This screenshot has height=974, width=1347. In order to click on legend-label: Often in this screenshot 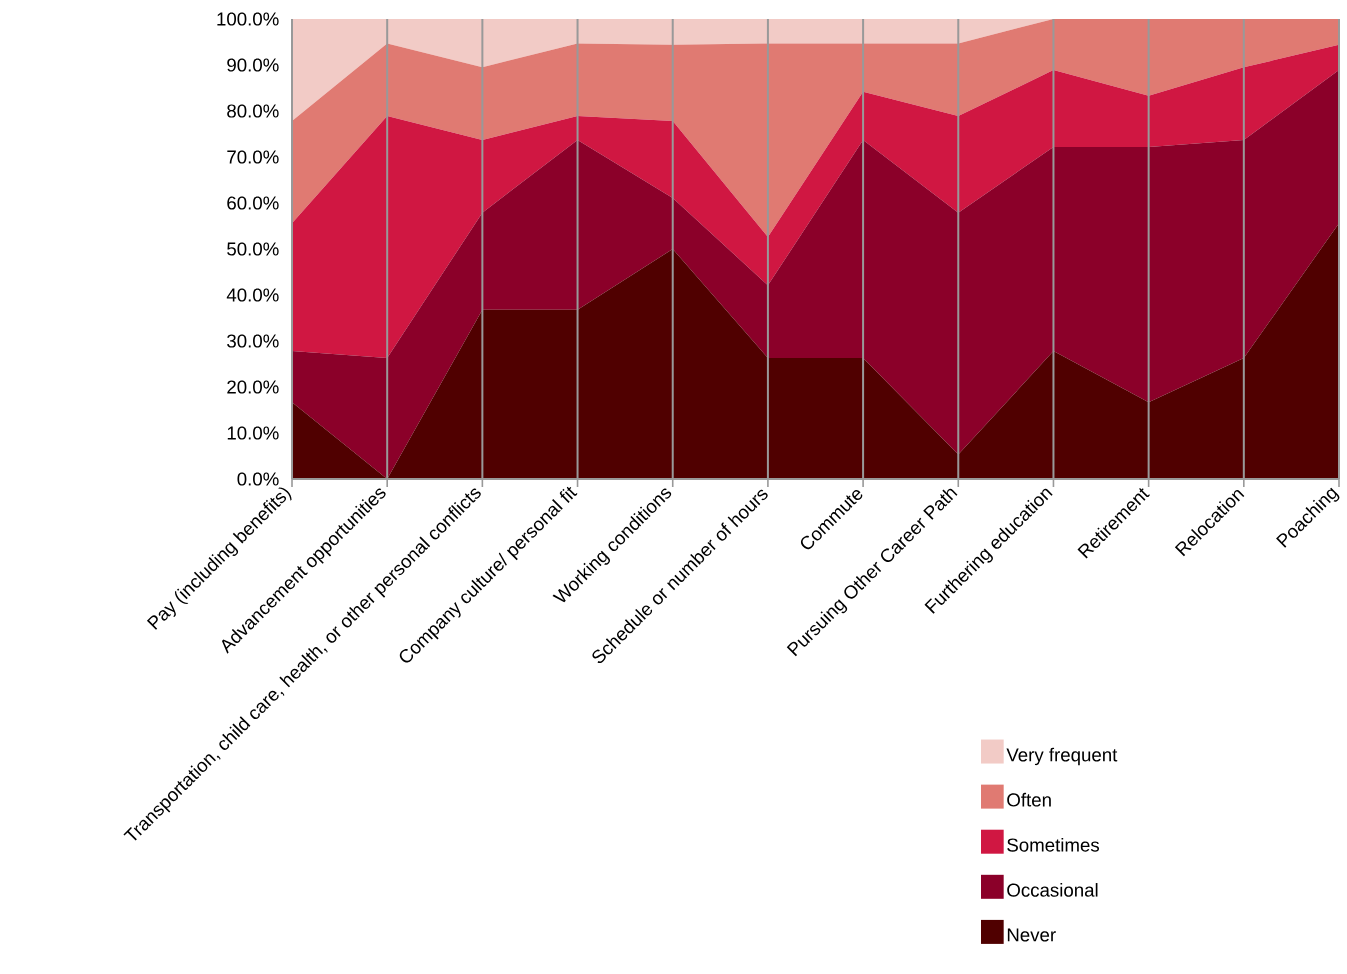, I will do `click(1029, 799)`.